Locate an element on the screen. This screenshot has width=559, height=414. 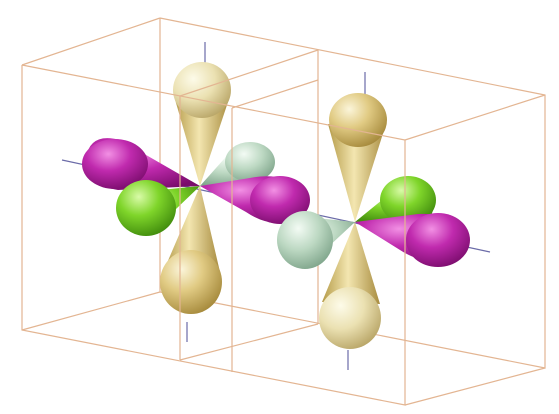
gold-lobe-down is located at coordinates (191, 250).